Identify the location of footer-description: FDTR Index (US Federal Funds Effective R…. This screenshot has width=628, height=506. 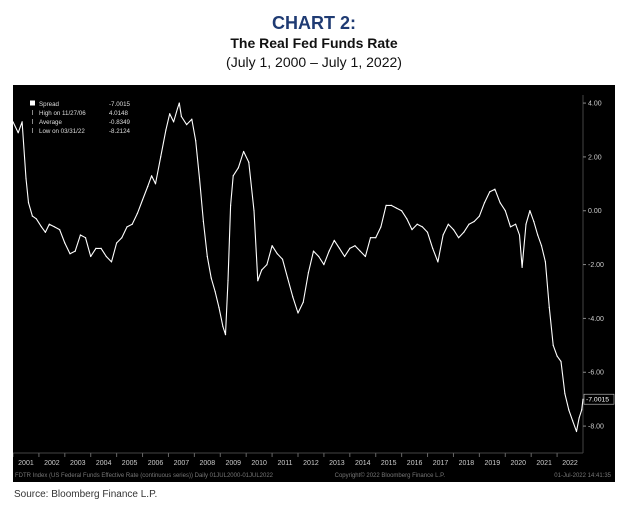
(144, 476).